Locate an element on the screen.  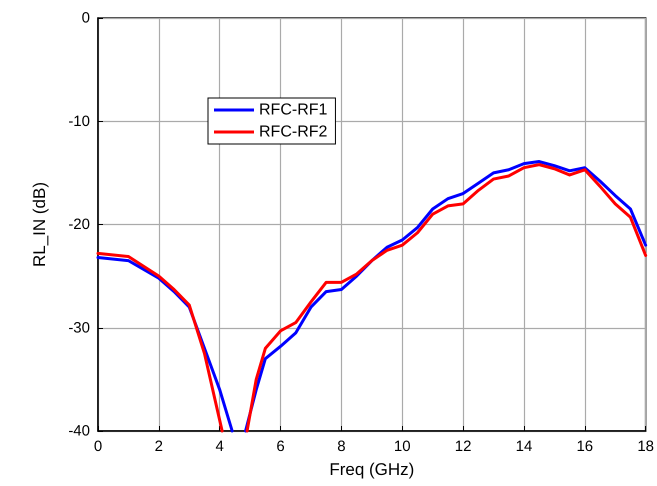
x-tick-label: 0 is located at coordinates (98, 446).